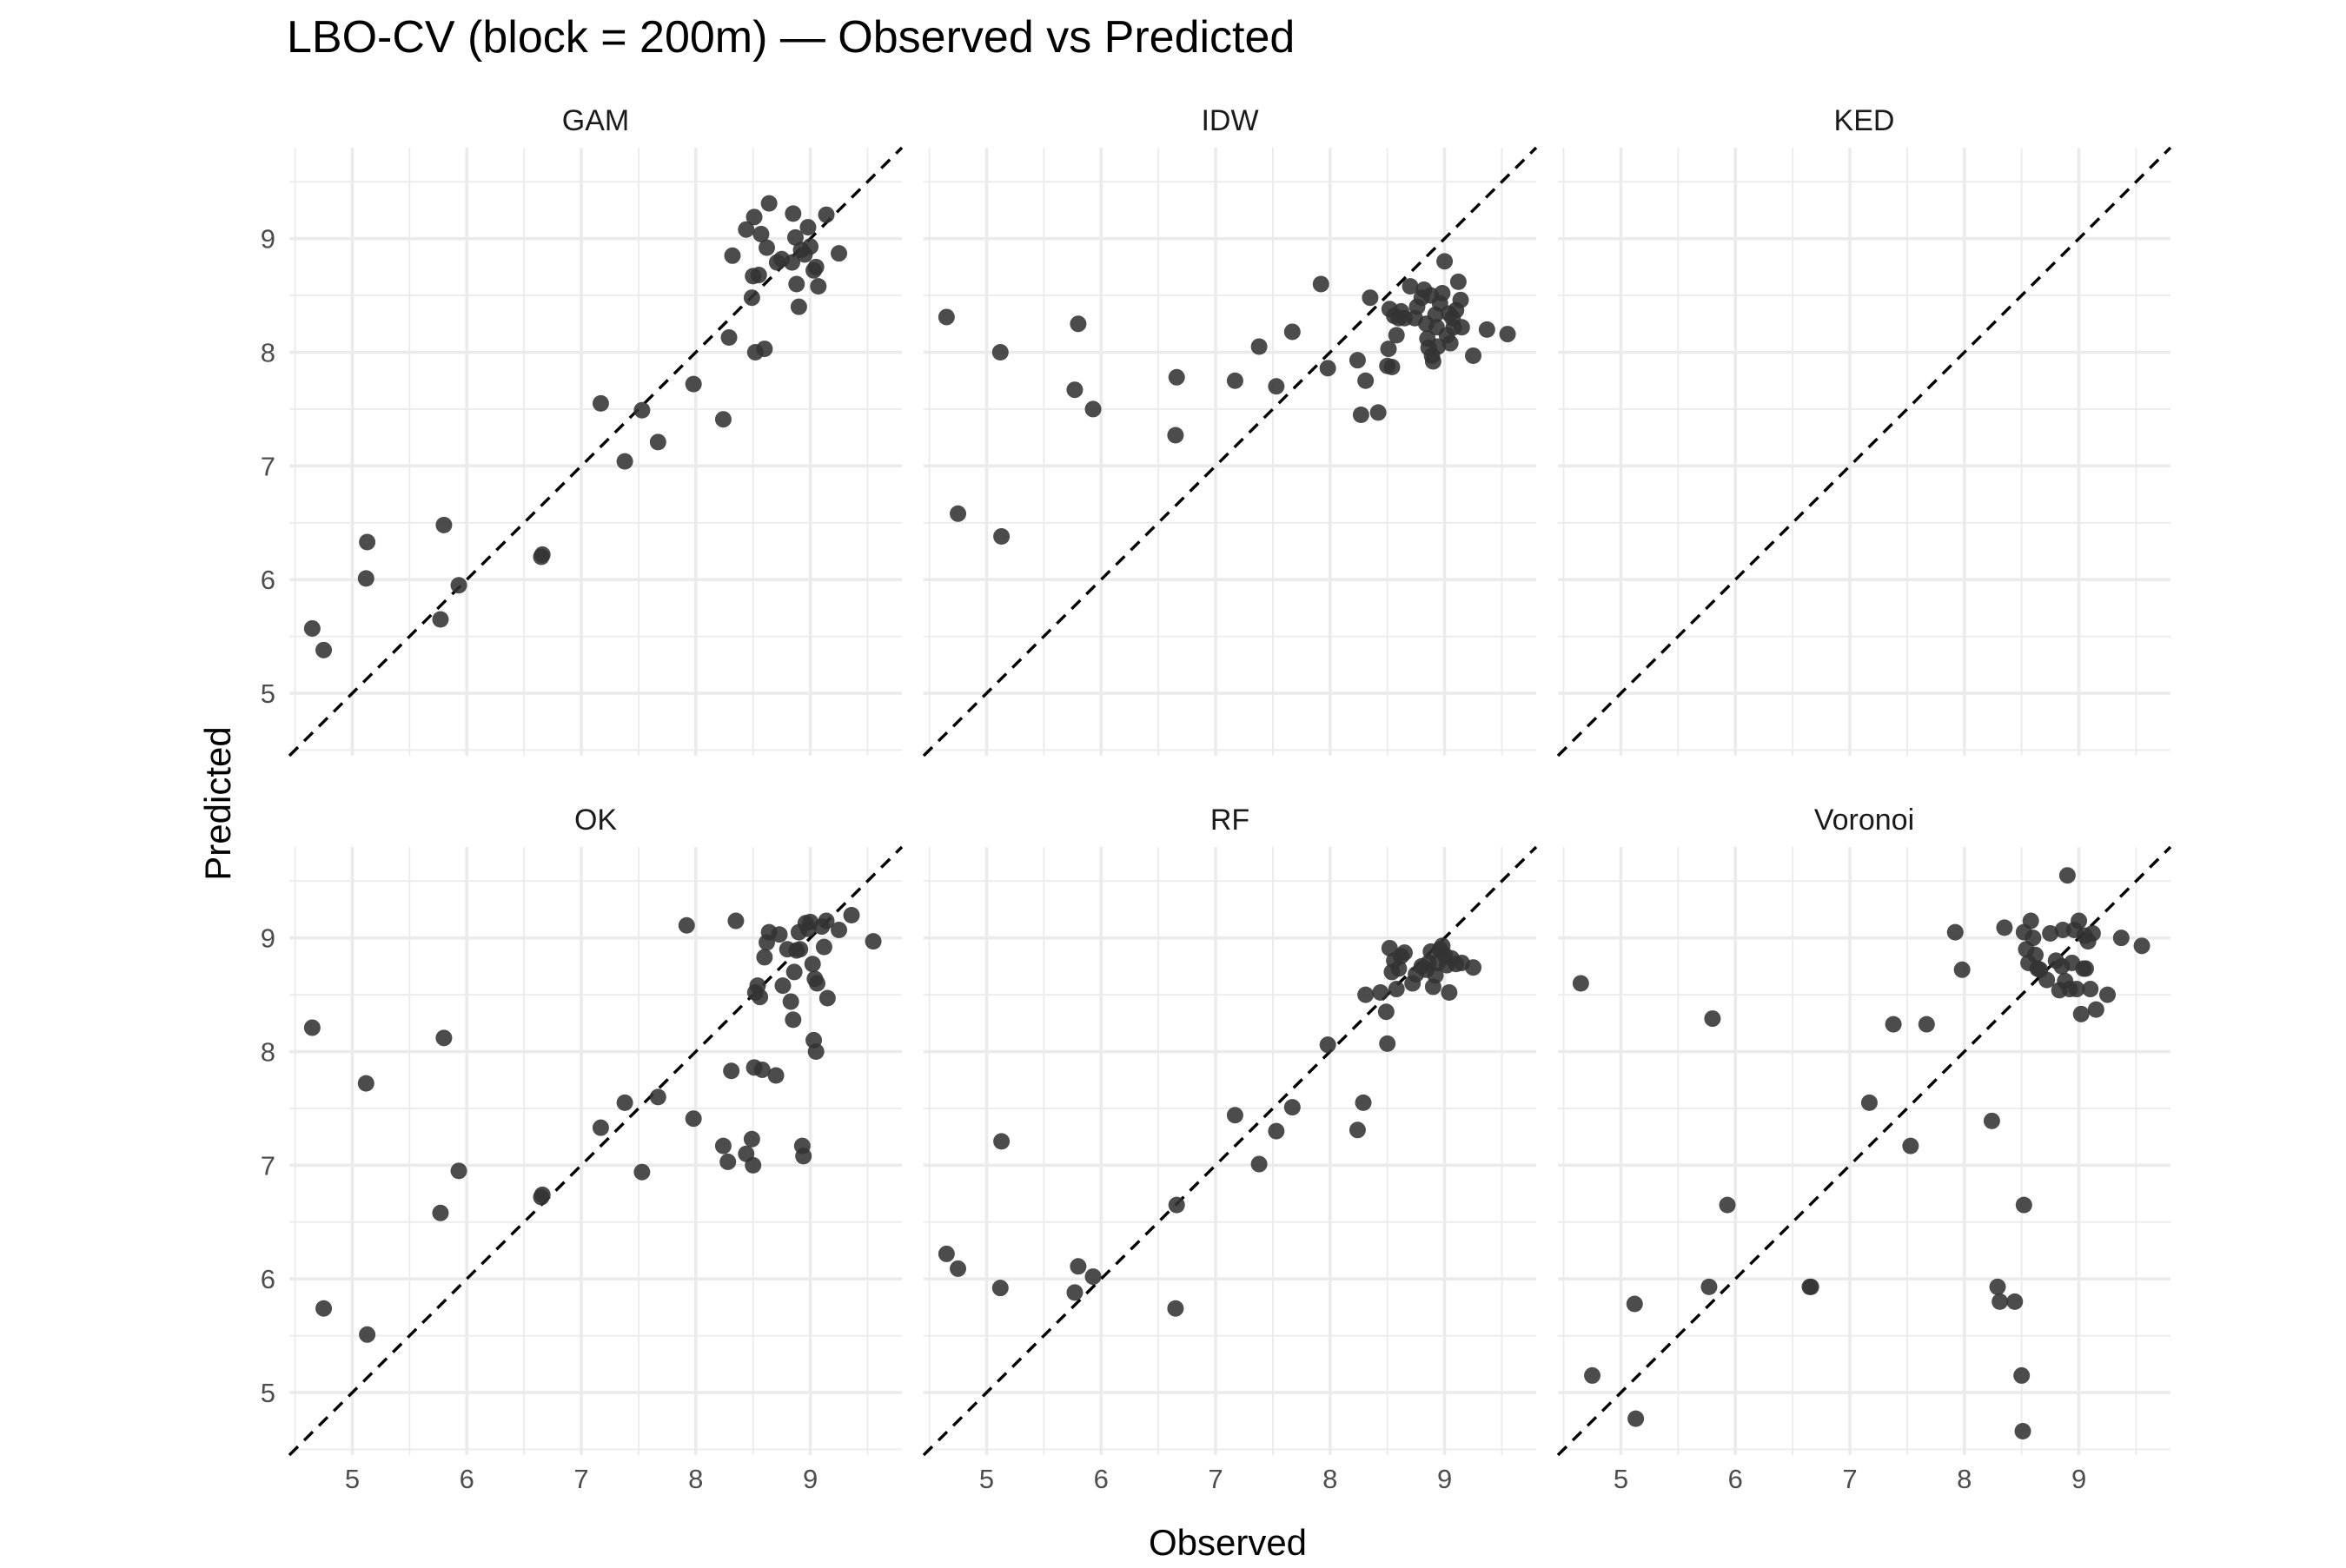 Image resolution: width=2346 pixels, height=1568 pixels. I want to click on panel-idw: IDW, so click(1230, 431).